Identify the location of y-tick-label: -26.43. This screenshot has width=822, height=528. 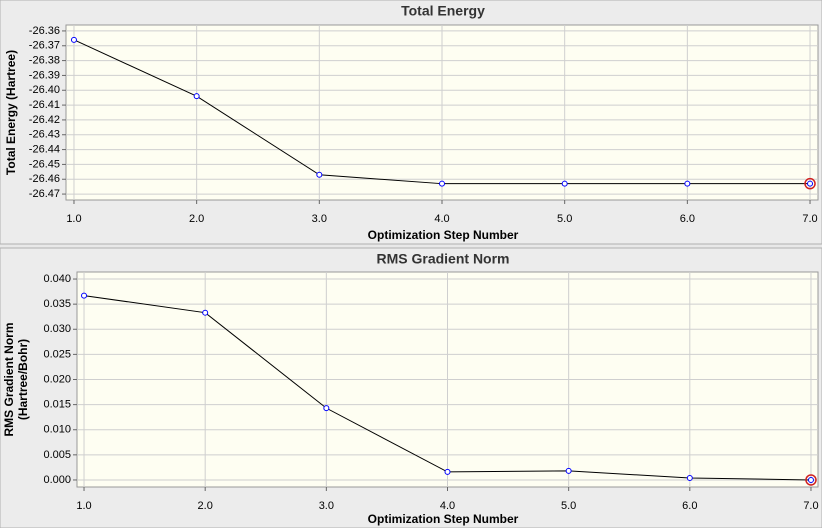
(44, 135).